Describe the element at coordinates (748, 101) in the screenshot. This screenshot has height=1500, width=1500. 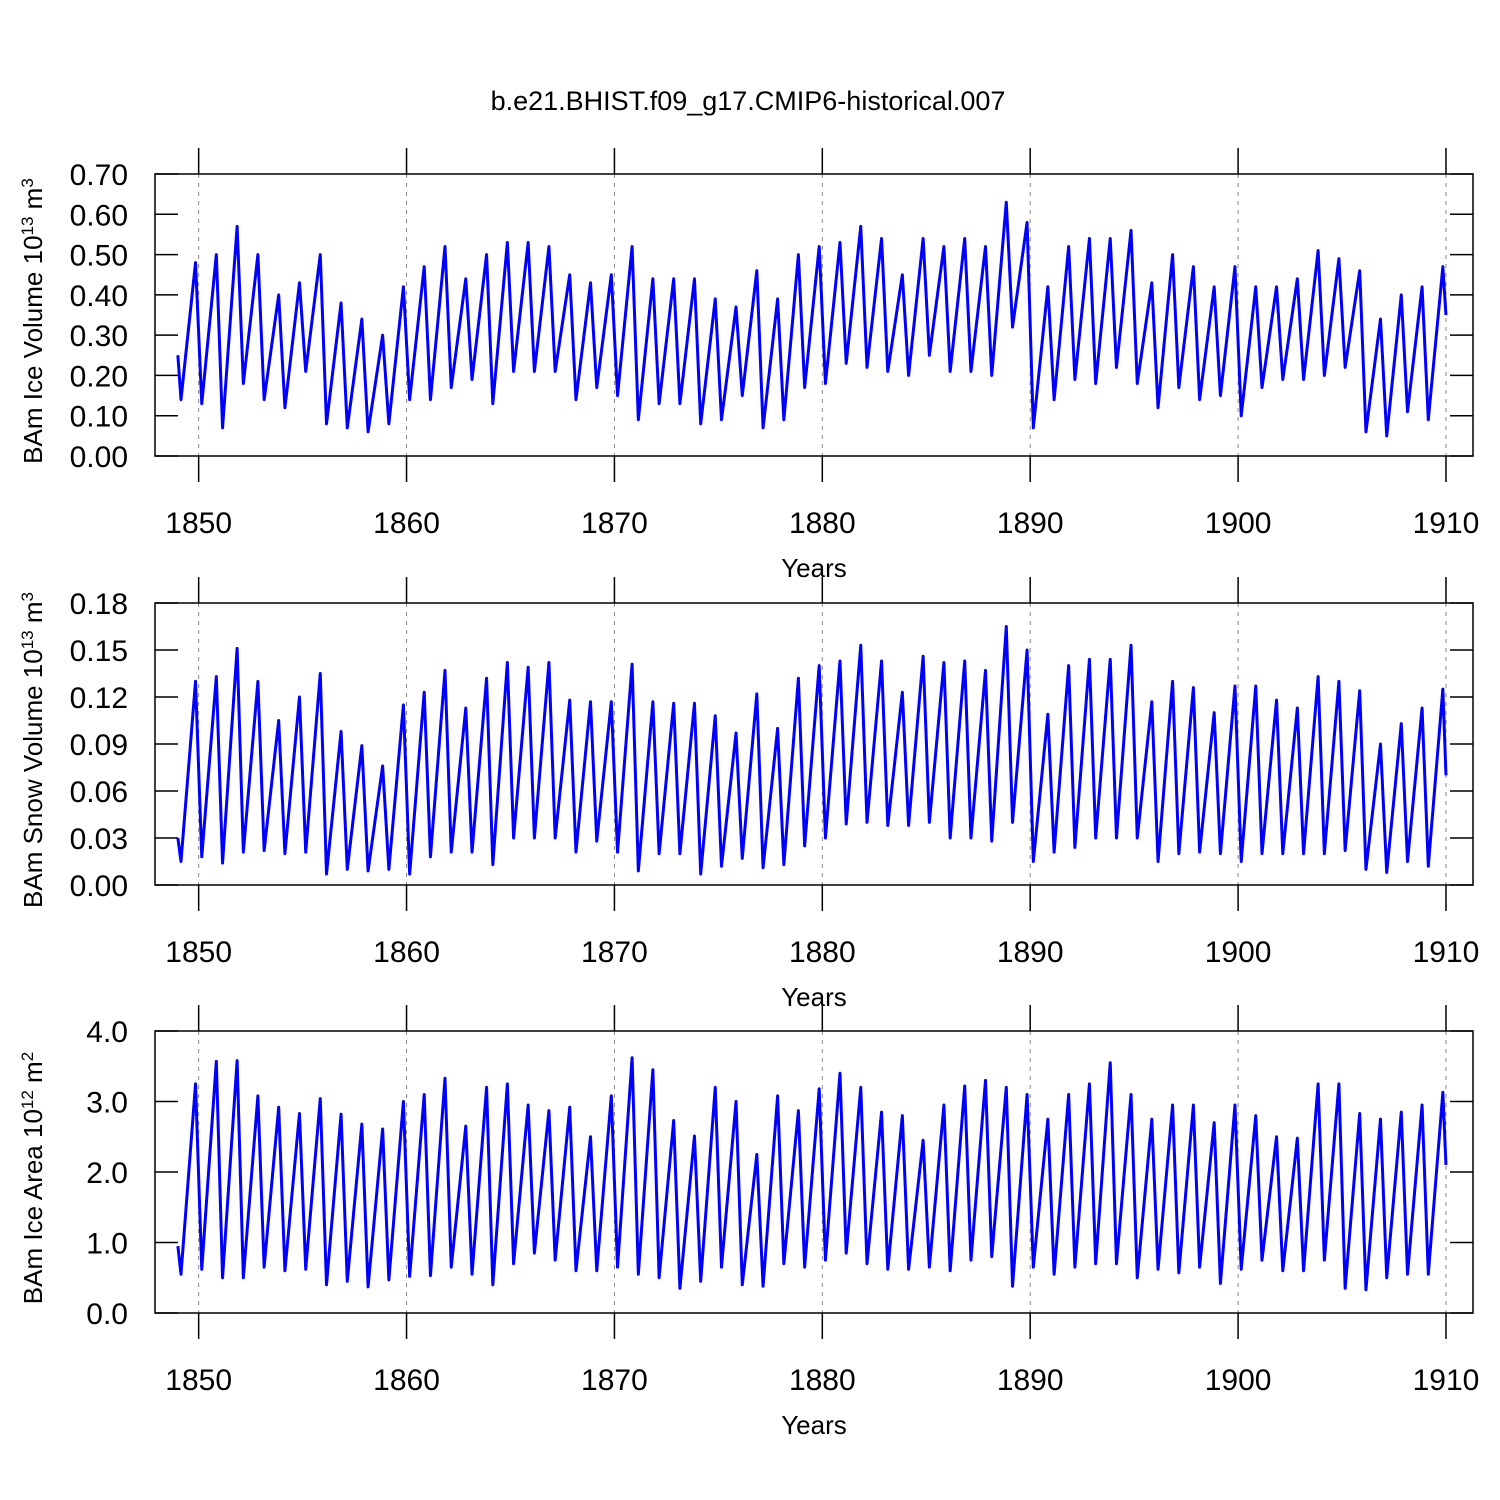
I see `chart-title: b.e21.BHIST.f09_g17.CMIP6-historical.007` at that location.